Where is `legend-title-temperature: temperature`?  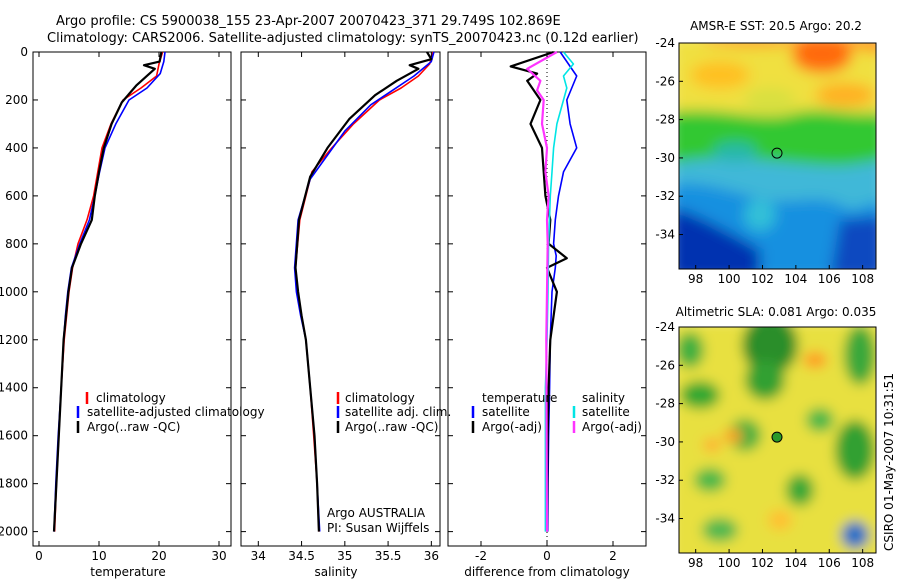
legend-title-temperature: temperature is located at coordinates (519, 398).